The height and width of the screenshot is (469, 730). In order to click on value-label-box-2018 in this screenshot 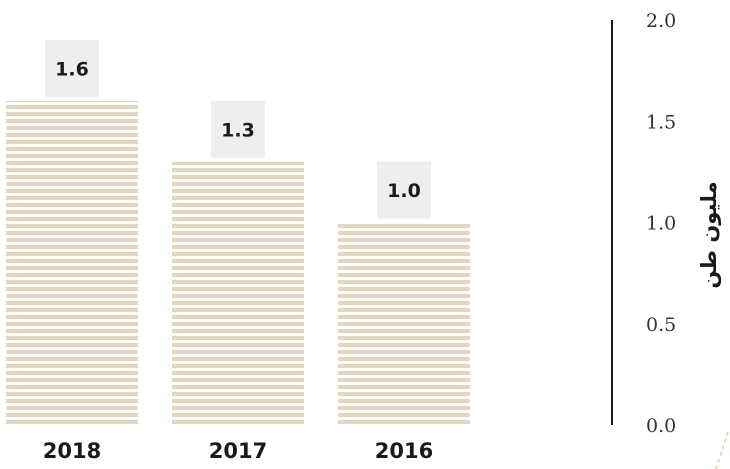, I will do `click(72, 68)`.